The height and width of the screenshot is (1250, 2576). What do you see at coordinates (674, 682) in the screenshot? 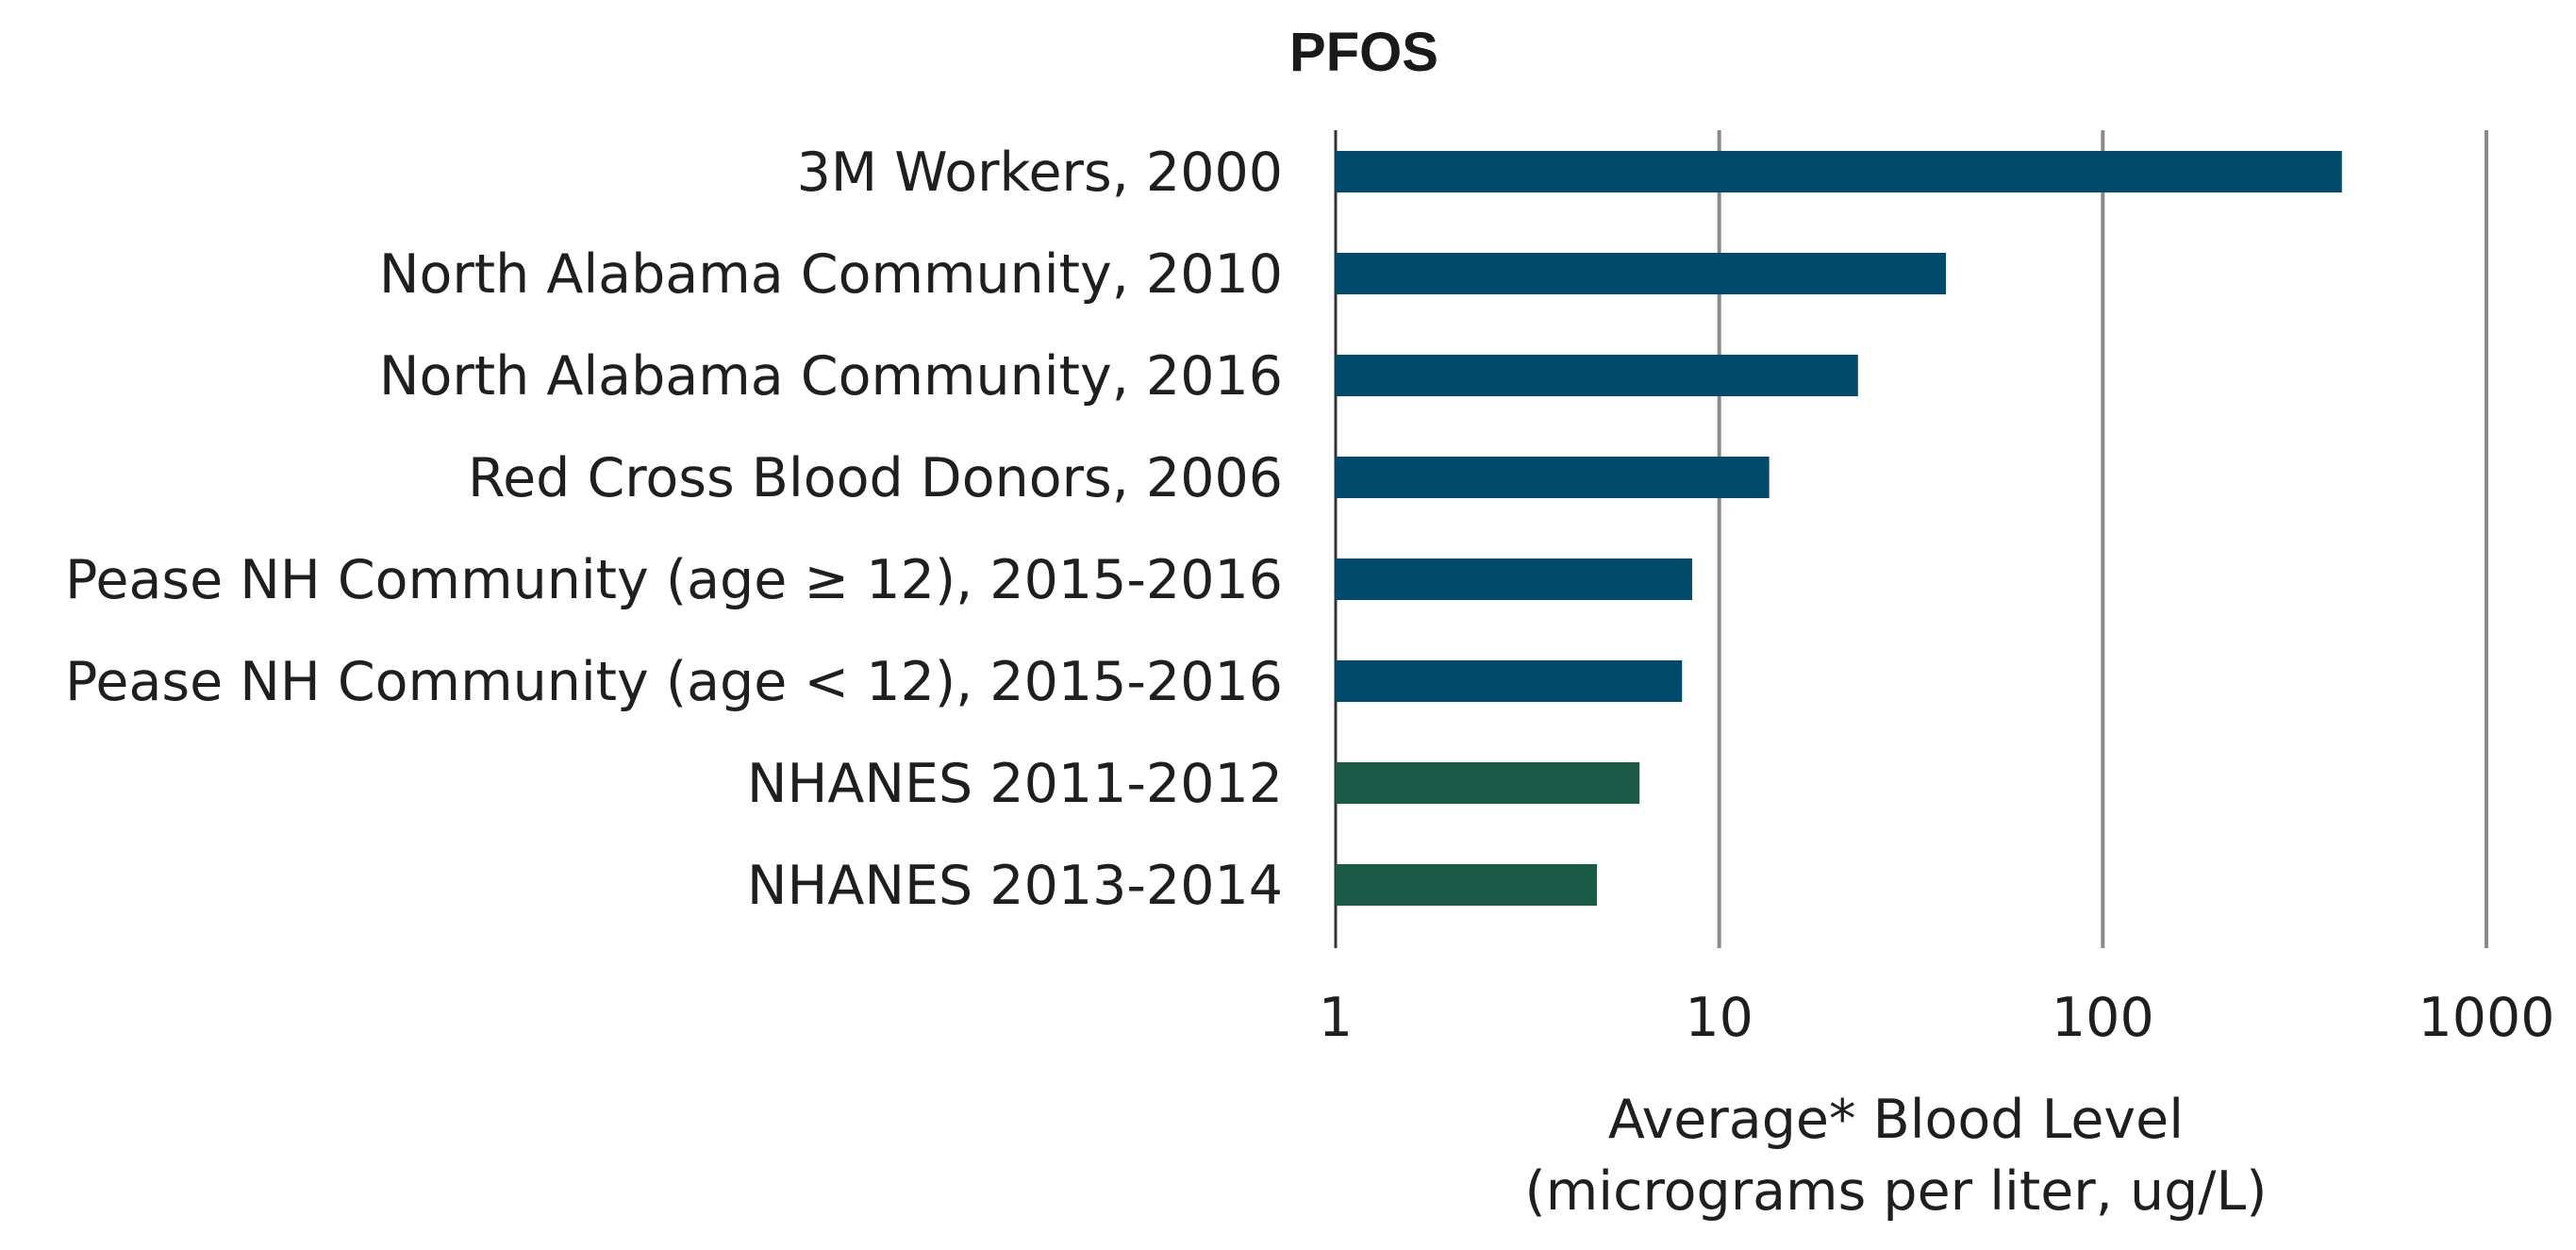
I see `category-label: Pease NH Community (age < 12), 2015-2016` at bounding box center [674, 682].